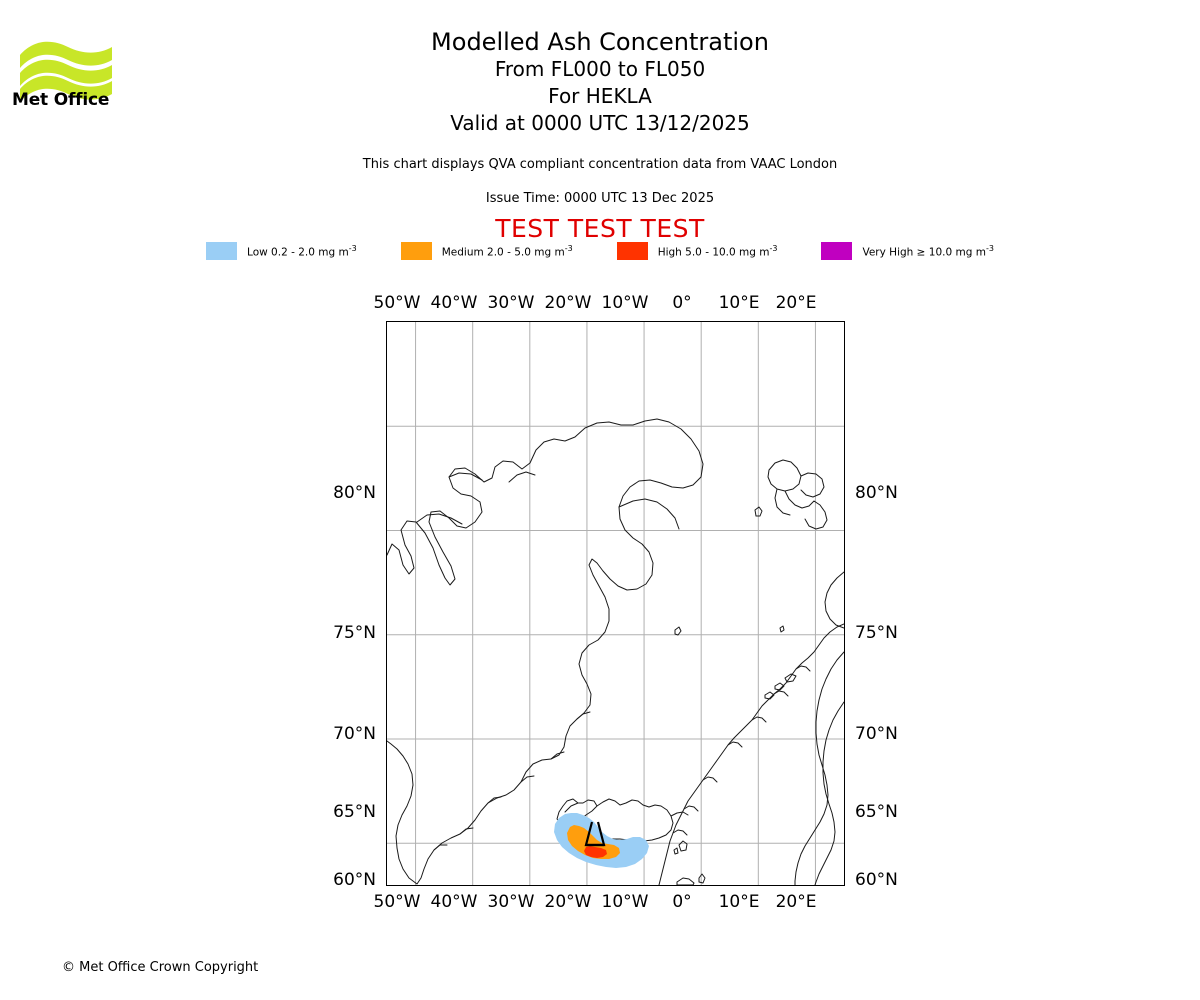 The width and height of the screenshot is (1200, 1000). Describe the element at coordinates (876, 493) in the screenshot. I see `lat-label-right-80N: 80°N` at that location.